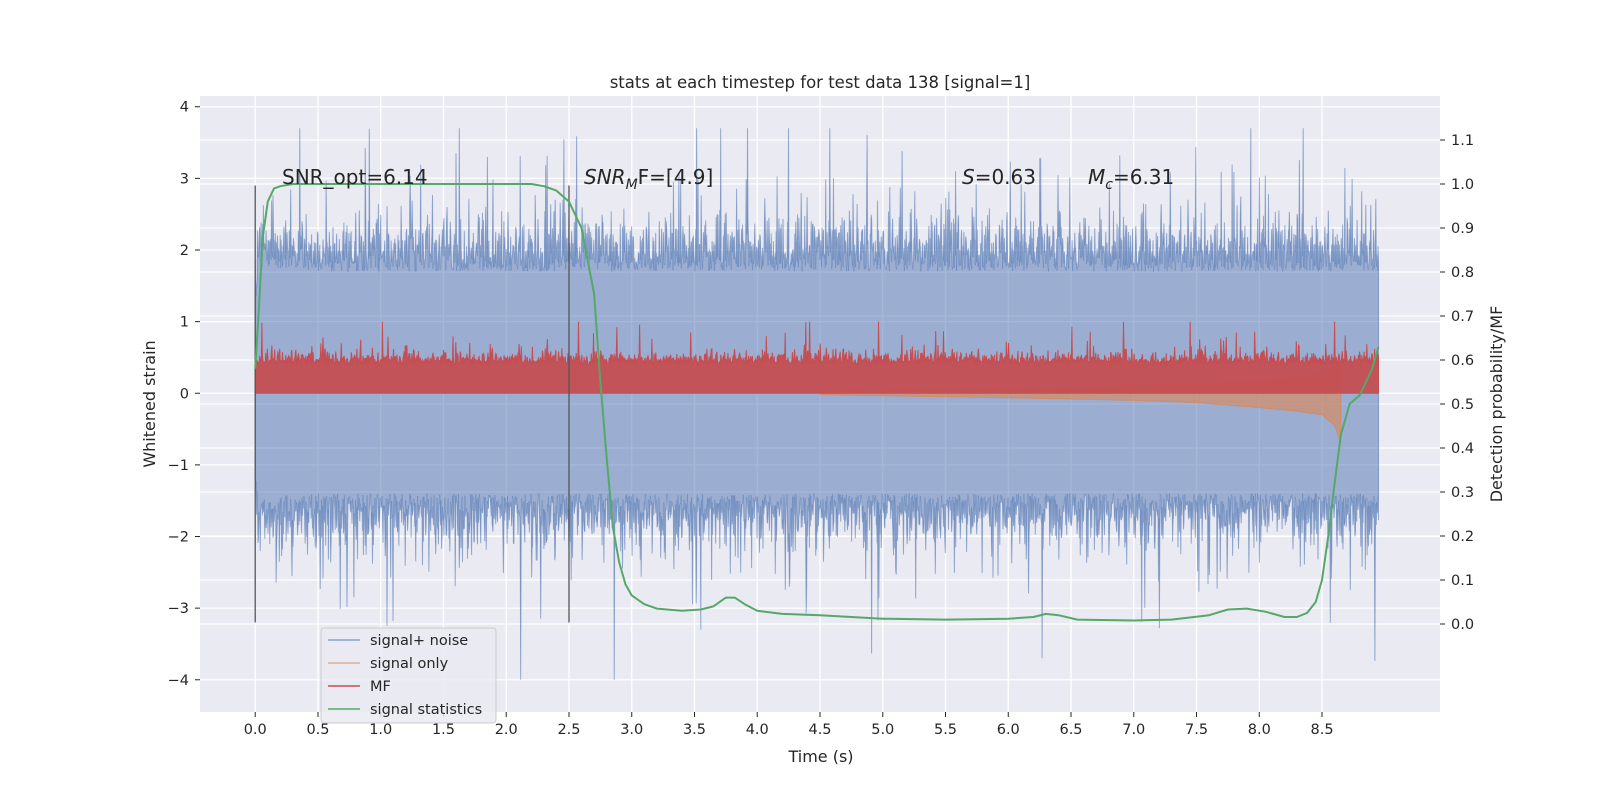 This screenshot has width=1600, height=800. I want to click on y2-tick-label-9: 0.9, so click(1462, 229).